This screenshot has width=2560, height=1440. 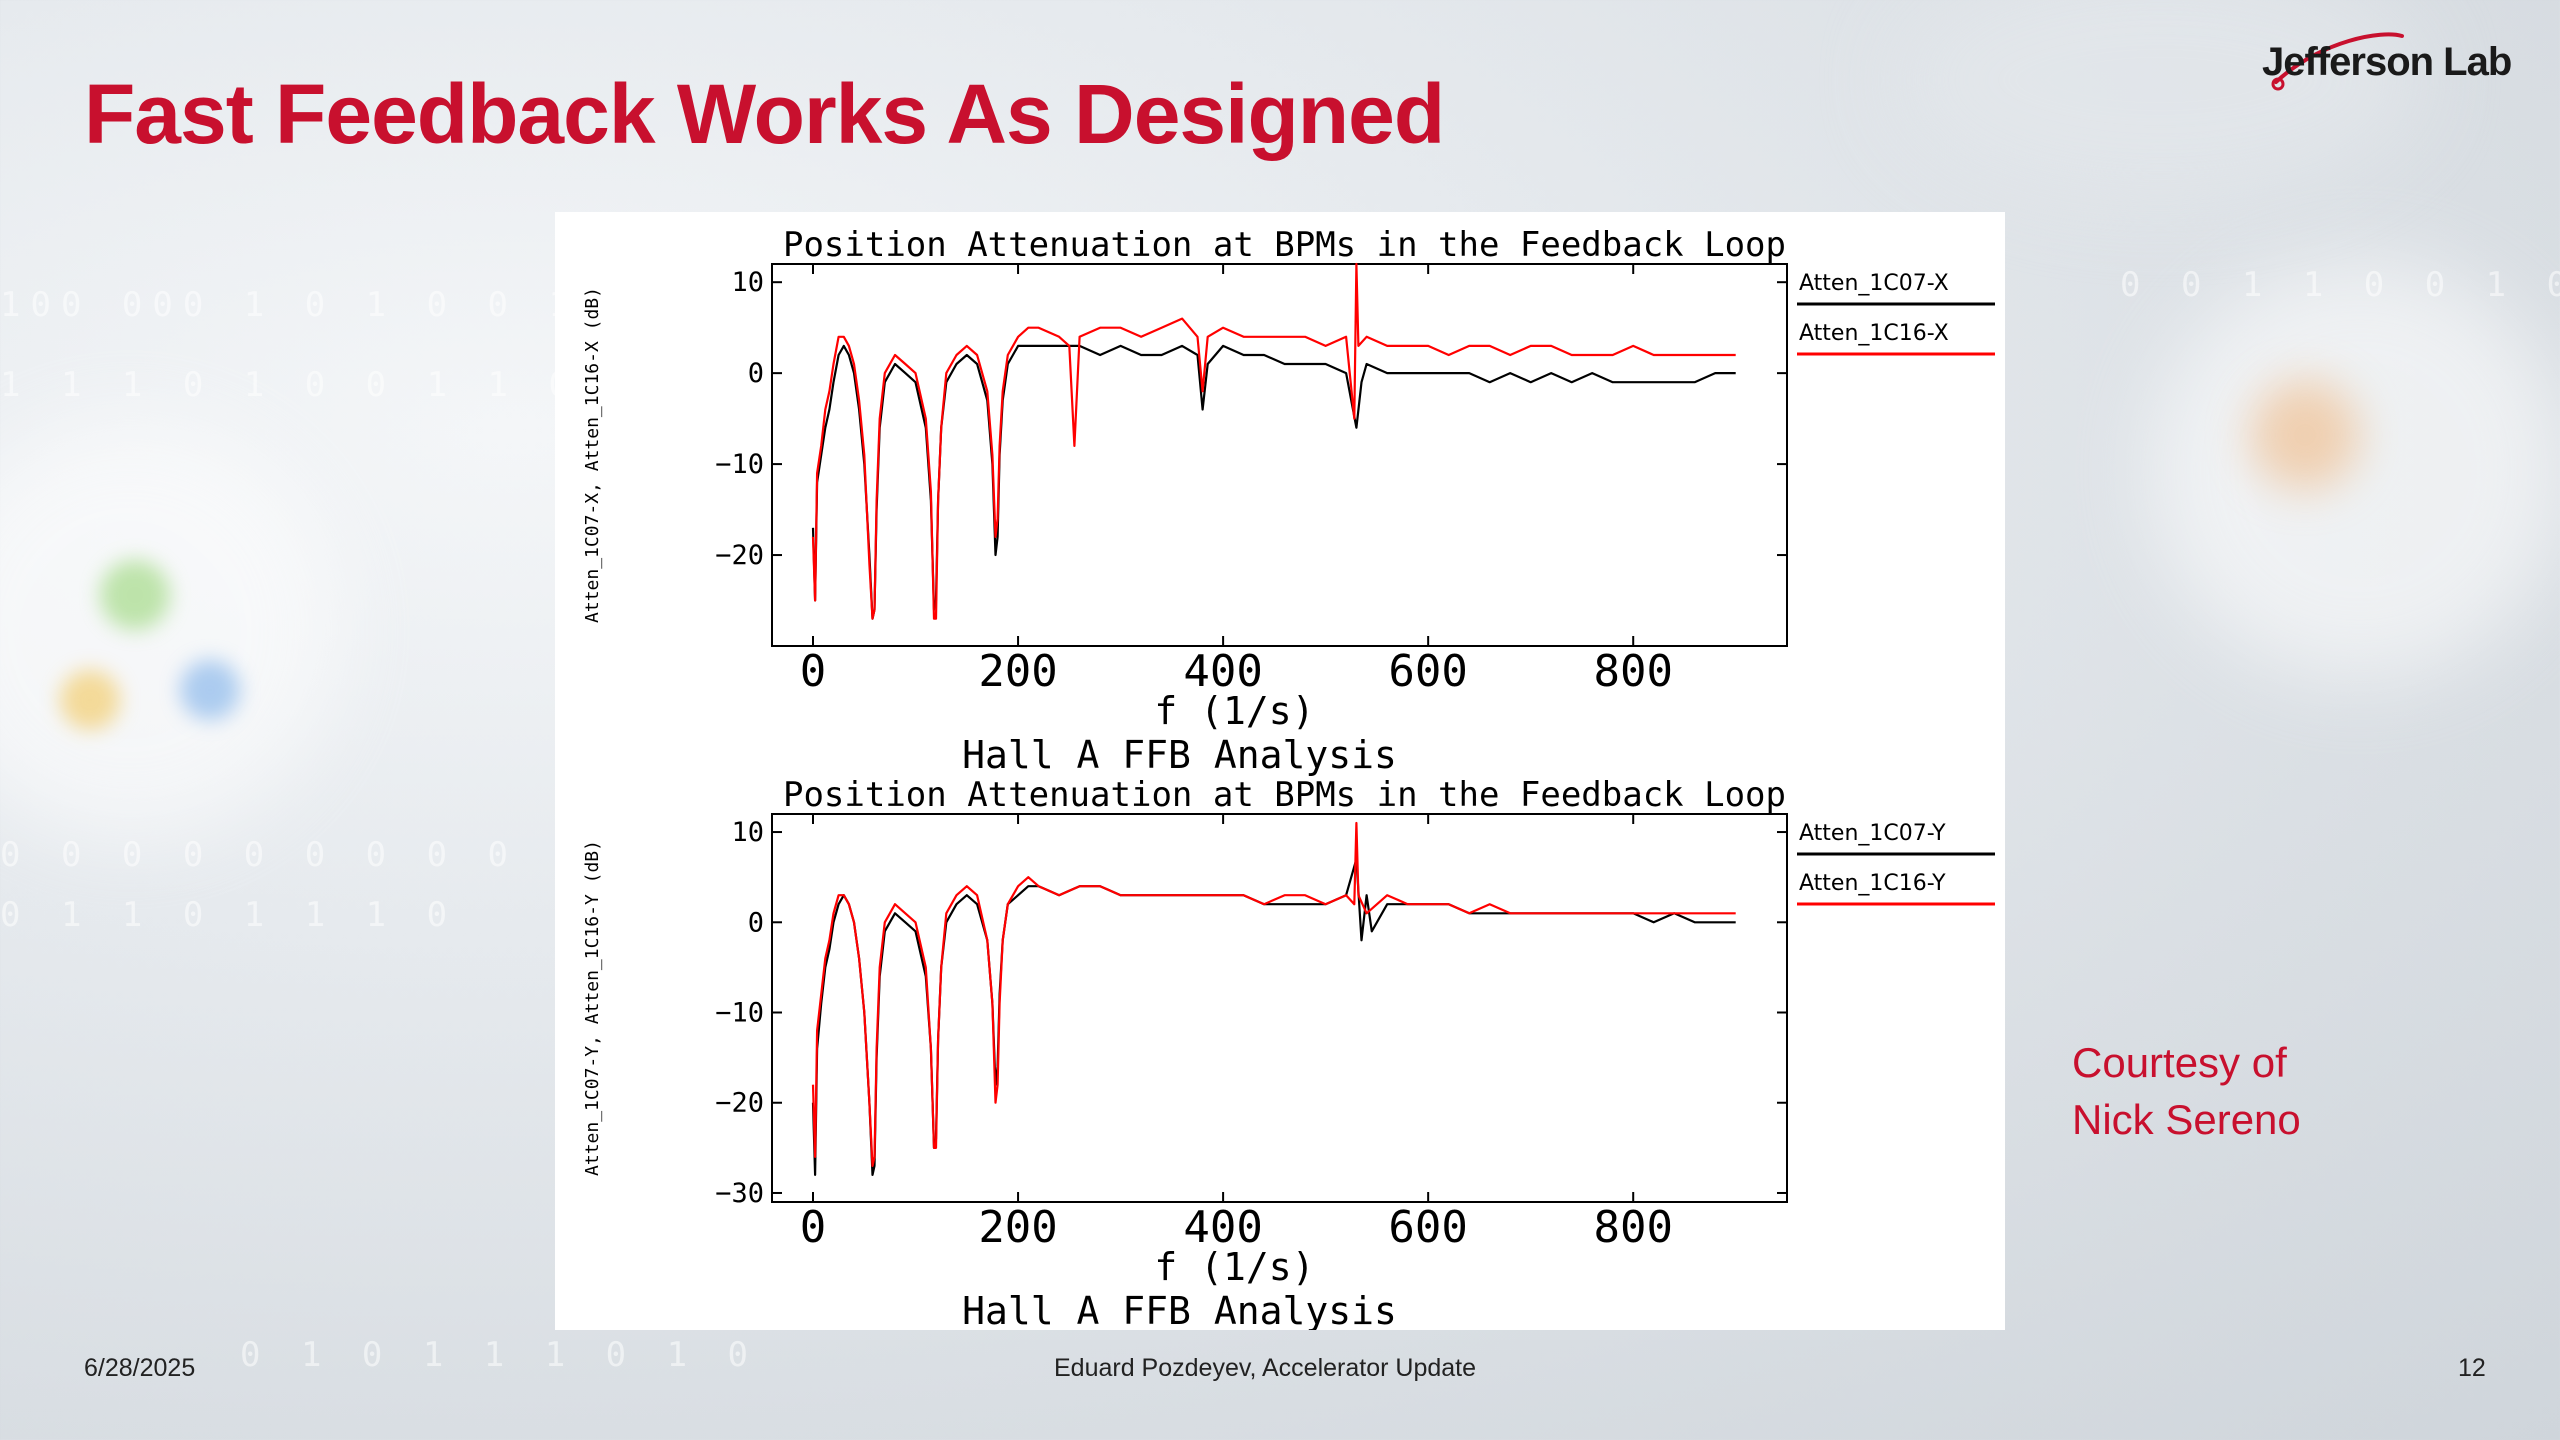 What do you see at coordinates (2179, 1062) in the screenshot?
I see `courtesy-line-1: Courtesy of` at bounding box center [2179, 1062].